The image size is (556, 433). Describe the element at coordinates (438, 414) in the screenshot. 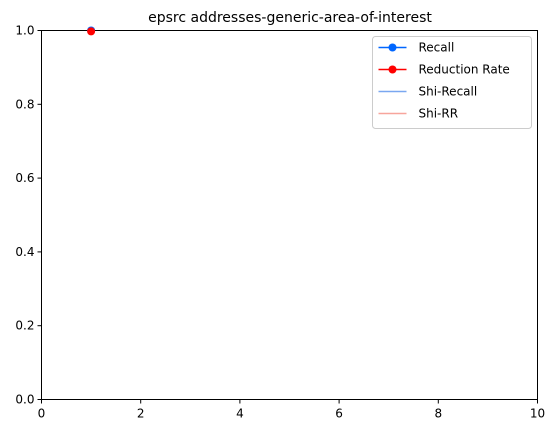

I see `x-tick-label: 8` at that location.